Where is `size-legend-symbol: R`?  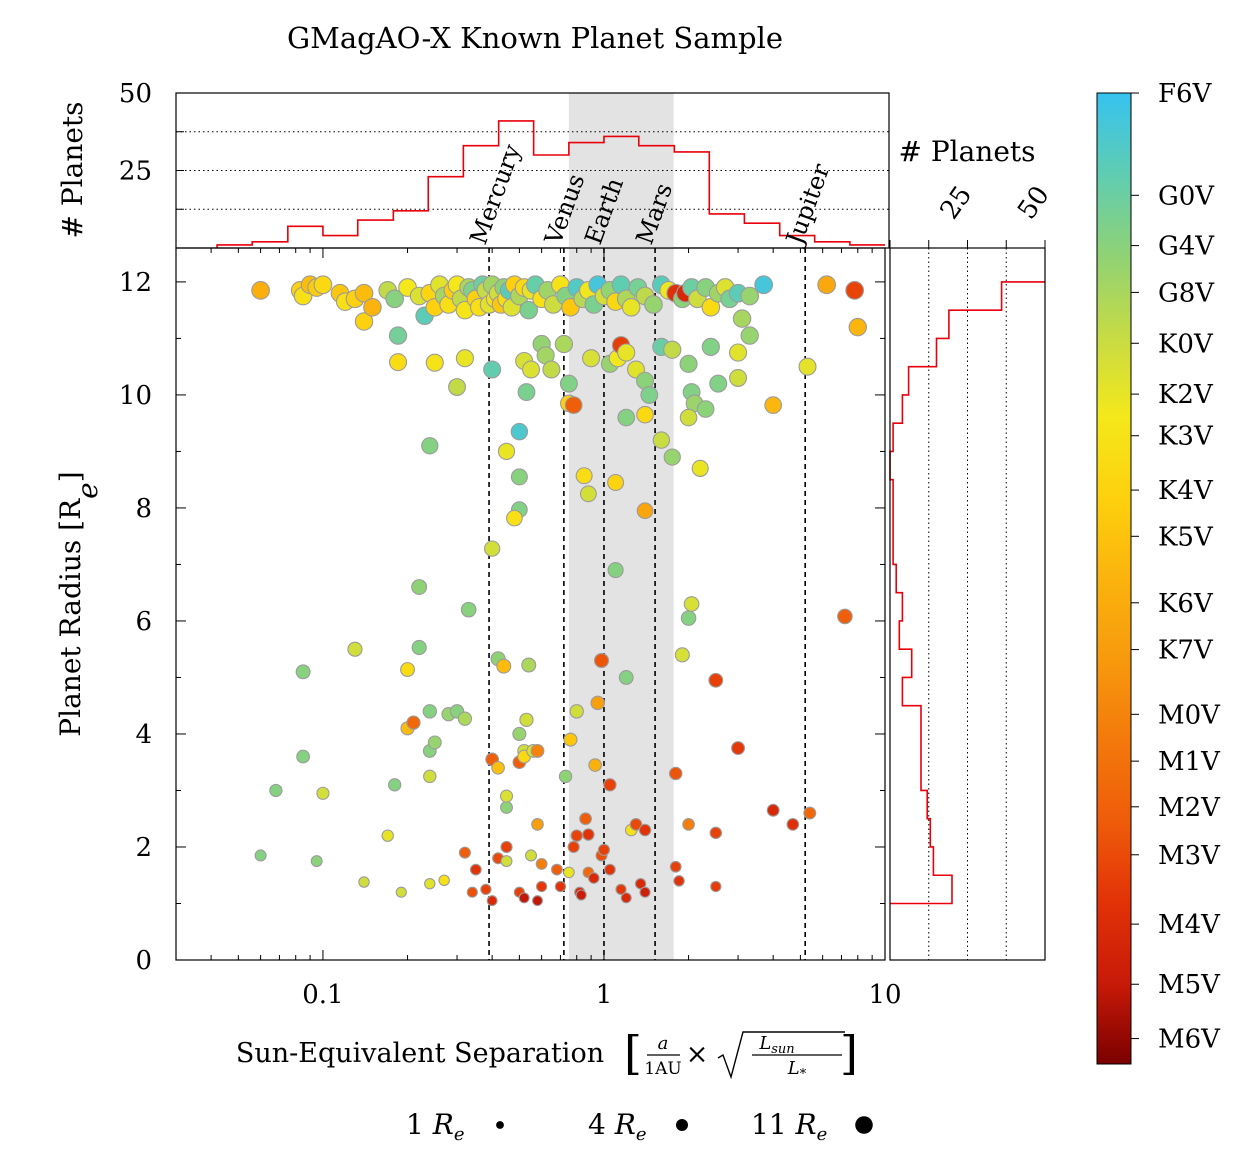
size-legend-symbol: R is located at coordinates (443, 1124).